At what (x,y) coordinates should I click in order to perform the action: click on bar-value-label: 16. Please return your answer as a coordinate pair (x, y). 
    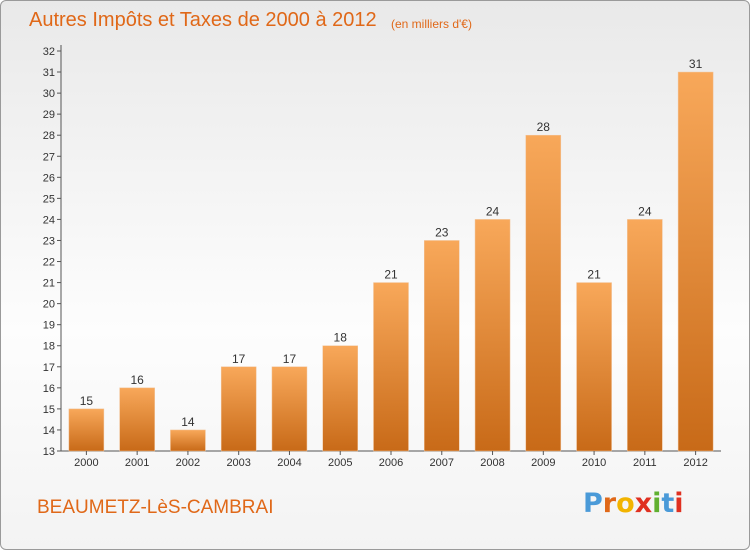
    Looking at the image, I should click on (137, 380).